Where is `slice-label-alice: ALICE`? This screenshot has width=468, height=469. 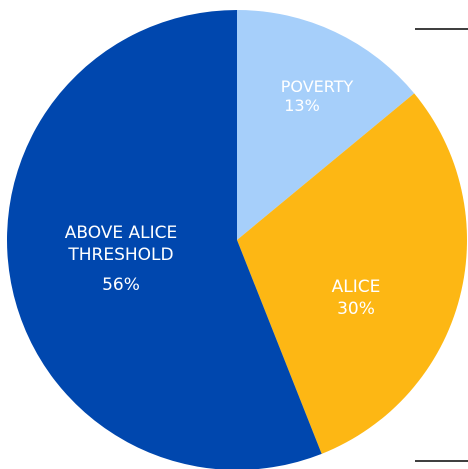 slice-label-alice: ALICE is located at coordinates (356, 287).